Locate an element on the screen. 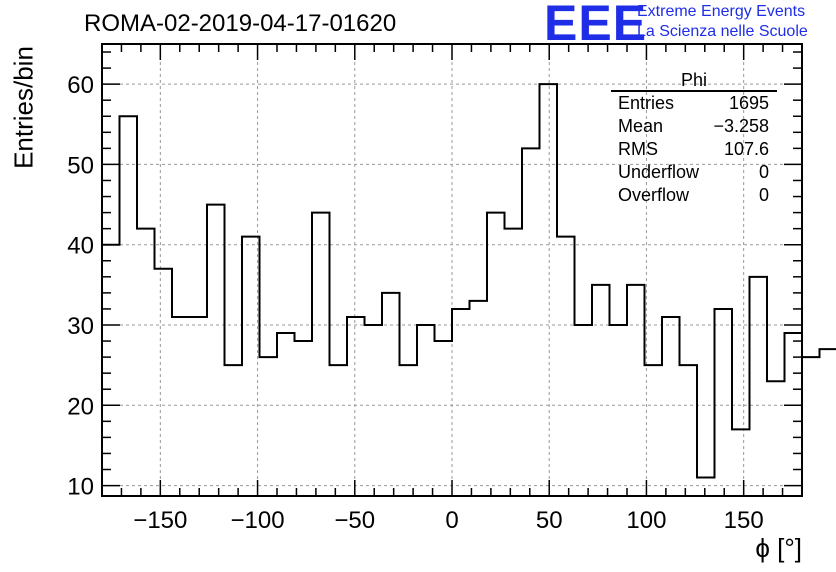  brand-line-2: La Scienza nelle Scuole is located at coordinates (722, 31).